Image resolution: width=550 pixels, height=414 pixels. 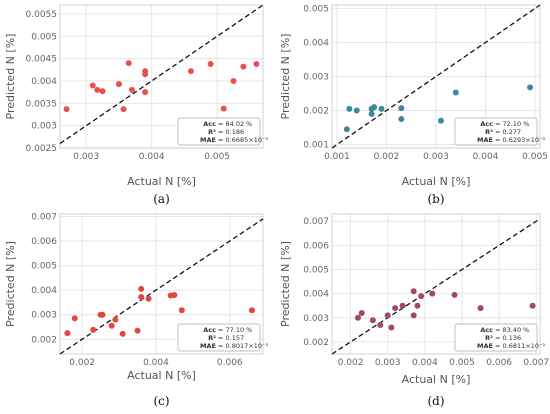 What do you see at coordinates (316, 222) in the screenshot?
I see `y-tick-label: 0.007` at bounding box center [316, 222].